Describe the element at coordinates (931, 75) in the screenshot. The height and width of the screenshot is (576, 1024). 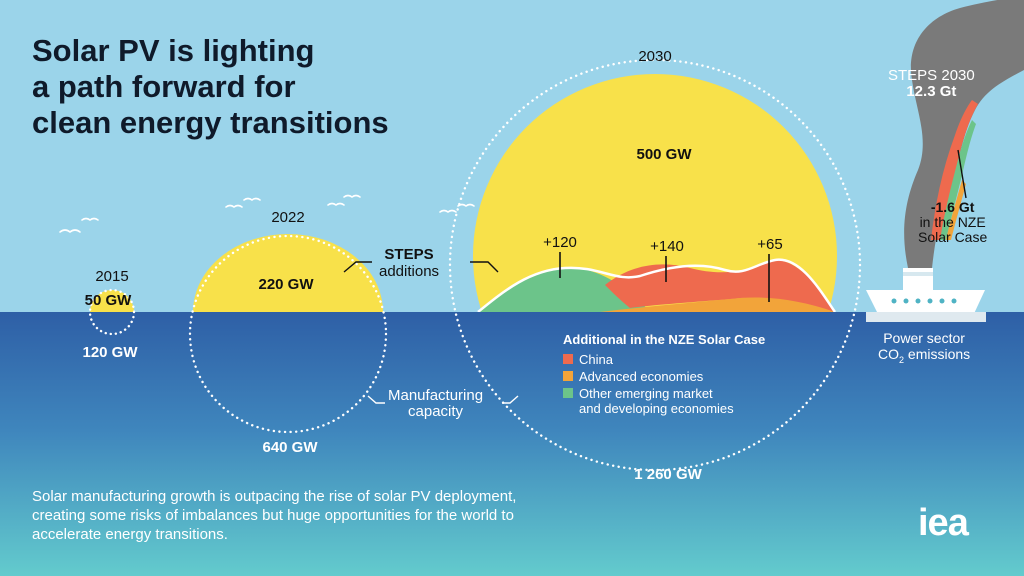
I see `steps-emissions-line-1: STEPS 2030` at that location.